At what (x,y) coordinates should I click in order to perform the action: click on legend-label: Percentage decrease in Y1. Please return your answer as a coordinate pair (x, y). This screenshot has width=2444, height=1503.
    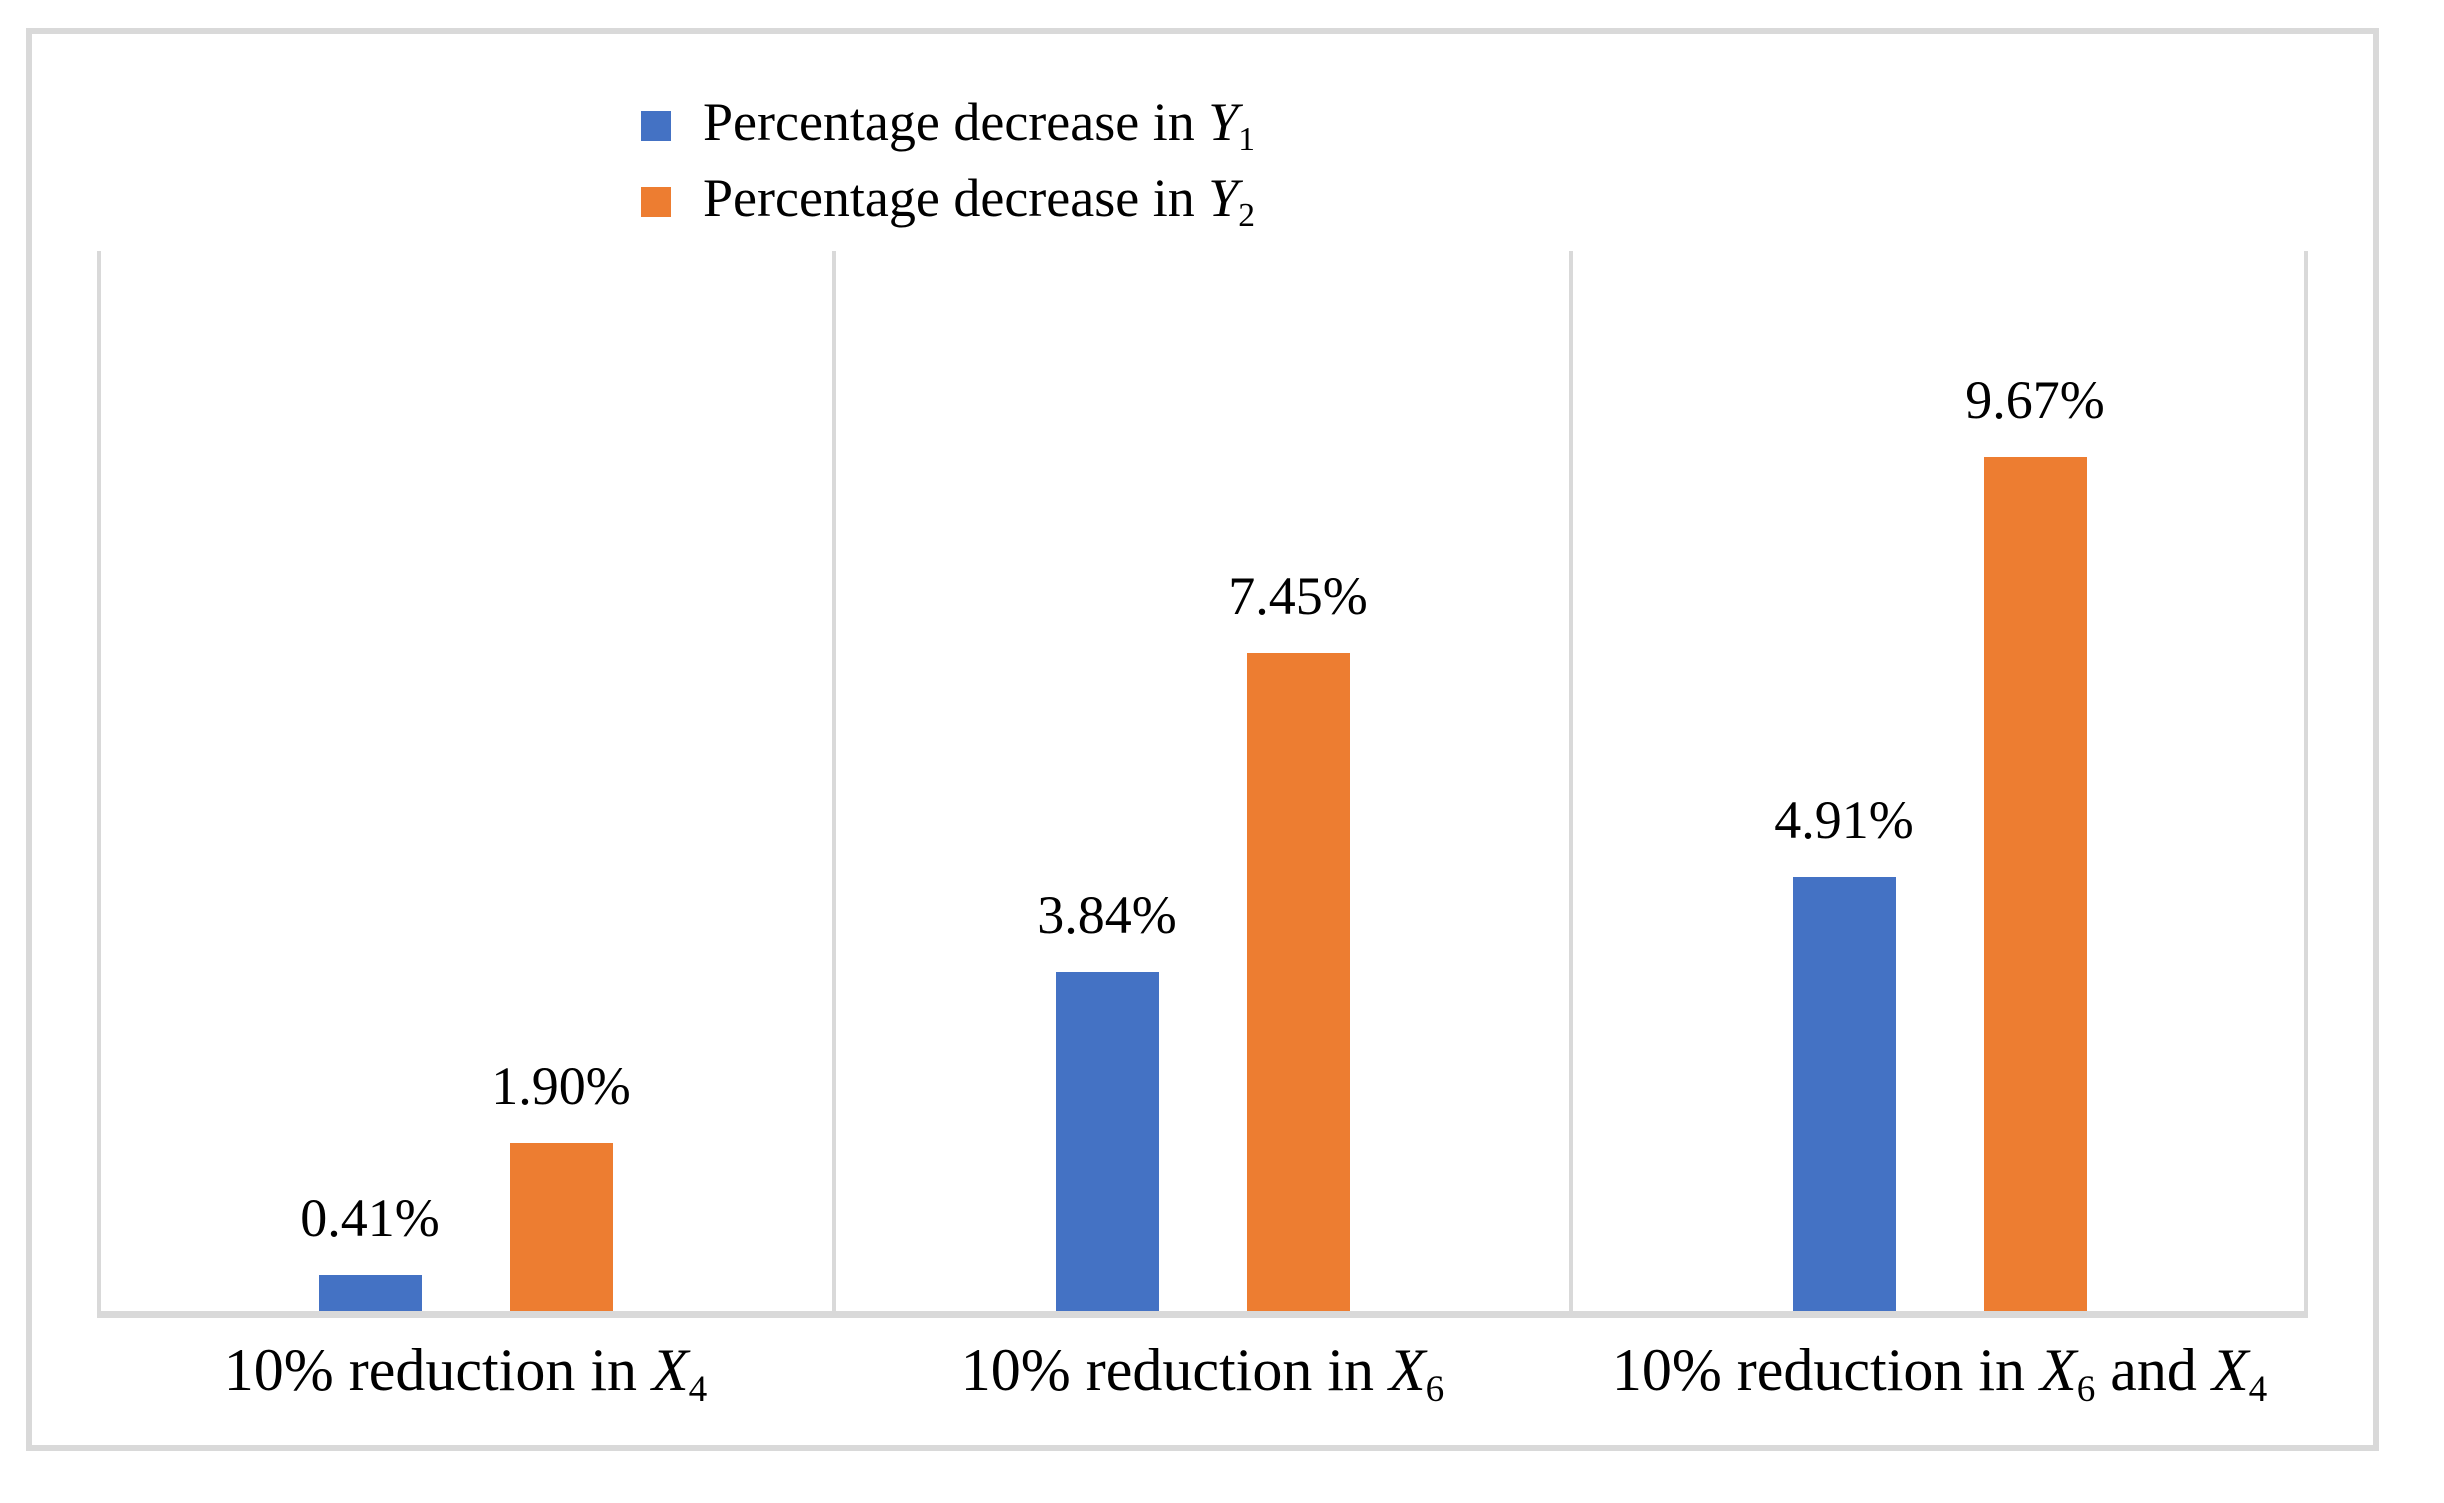
    Looking at the image, I should click on (979, 126).